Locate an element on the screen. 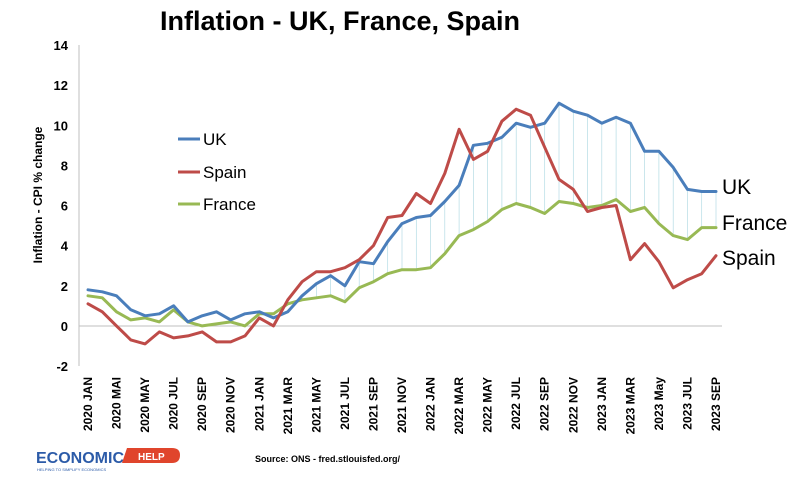 The width and height of the screenshot is (800, 477). legend: UK Spain France is located at coordinates (217, 172).